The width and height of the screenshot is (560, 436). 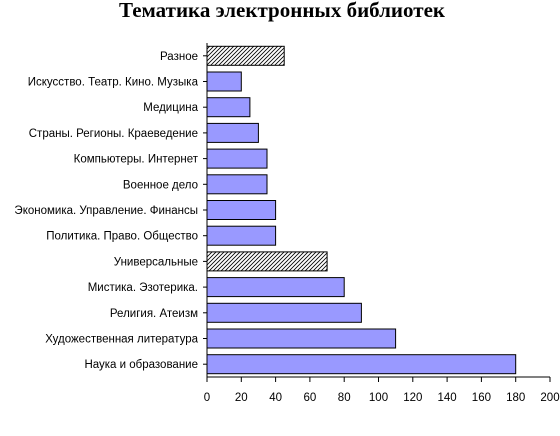 I want to click on category-label: Разное, so click(x=179, y=57).